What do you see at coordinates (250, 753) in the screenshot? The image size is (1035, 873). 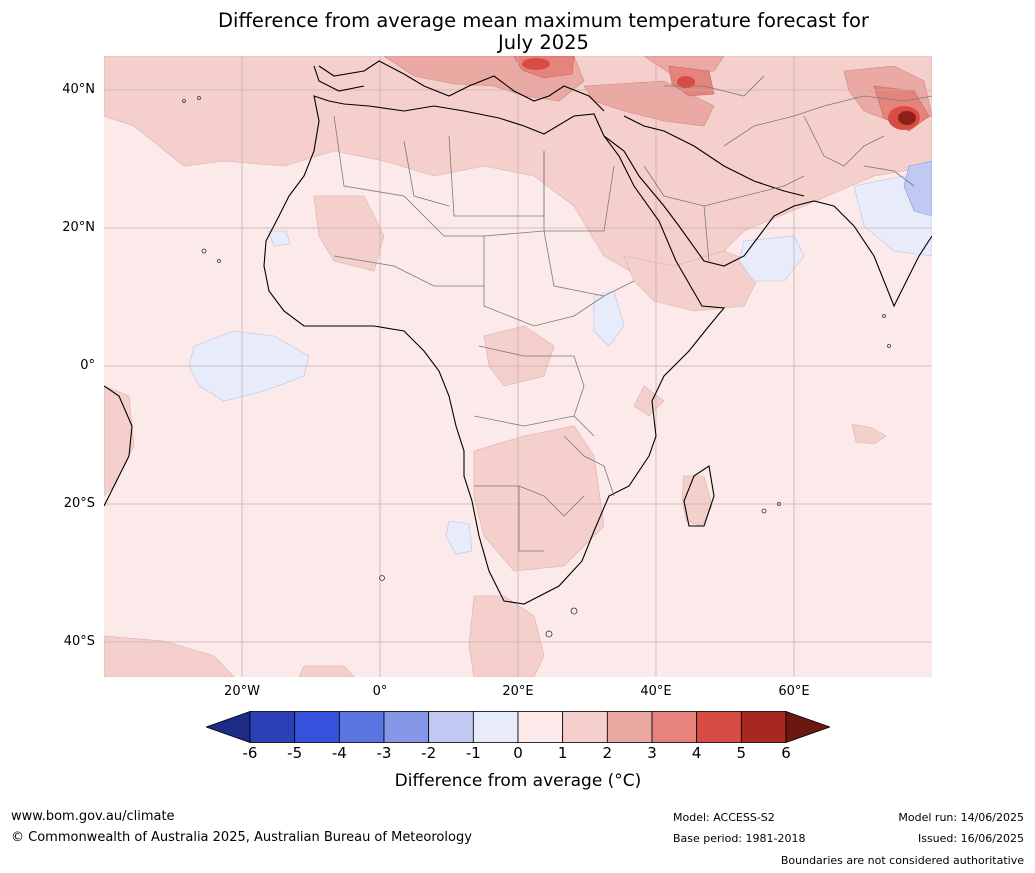 I see `colorbar-tick-label: -6` at bounding box center [250, 753].